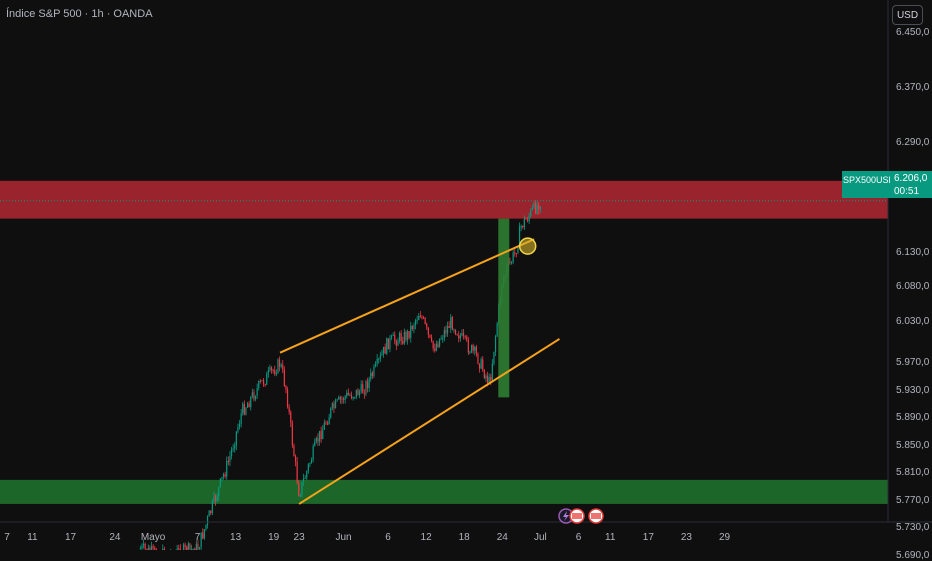  I want to click on y-tick-label: 6.370,0, so click(913, 87).